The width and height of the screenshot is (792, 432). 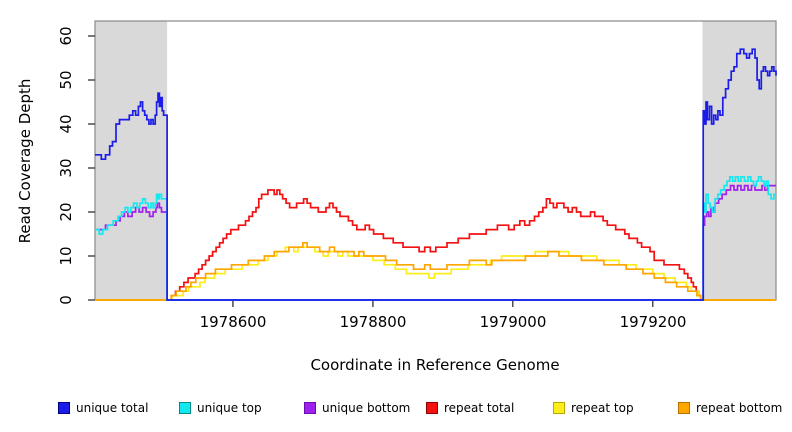 What do you see at coordinates (513, 322) in the screenshot?
I see `x-tick-label: 1979000` at bounding box center [513, 322].